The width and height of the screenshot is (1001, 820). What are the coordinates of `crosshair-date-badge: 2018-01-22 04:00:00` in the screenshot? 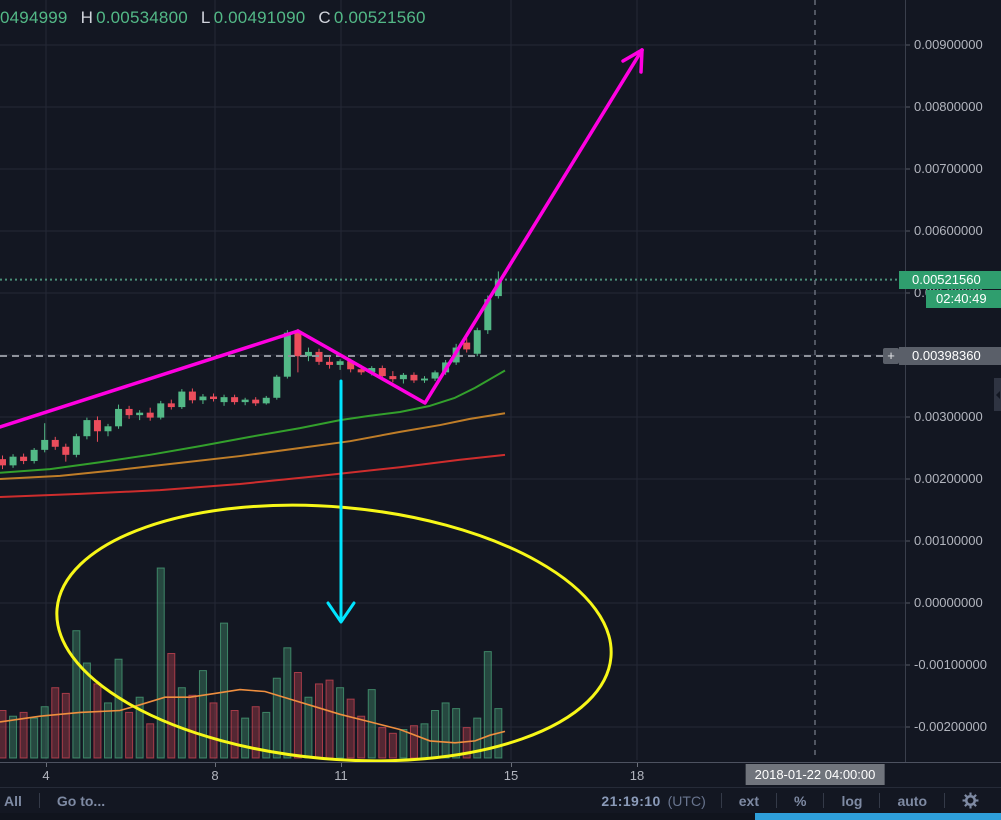 It's located at (815, 774).